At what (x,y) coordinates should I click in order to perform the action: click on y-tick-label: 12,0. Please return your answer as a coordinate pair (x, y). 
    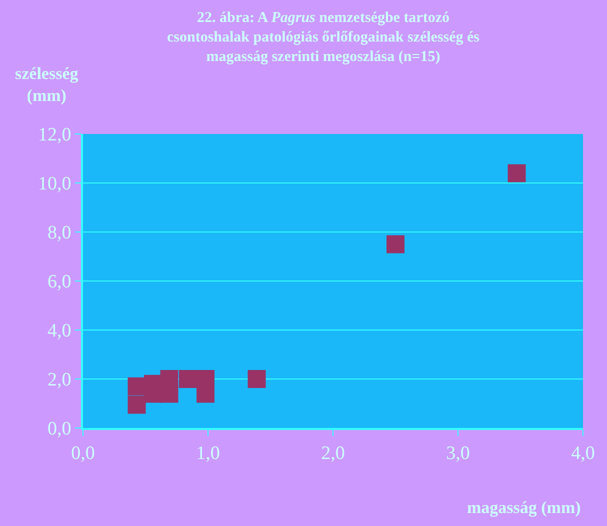
    Looking at the image, I should click on (55, 135).